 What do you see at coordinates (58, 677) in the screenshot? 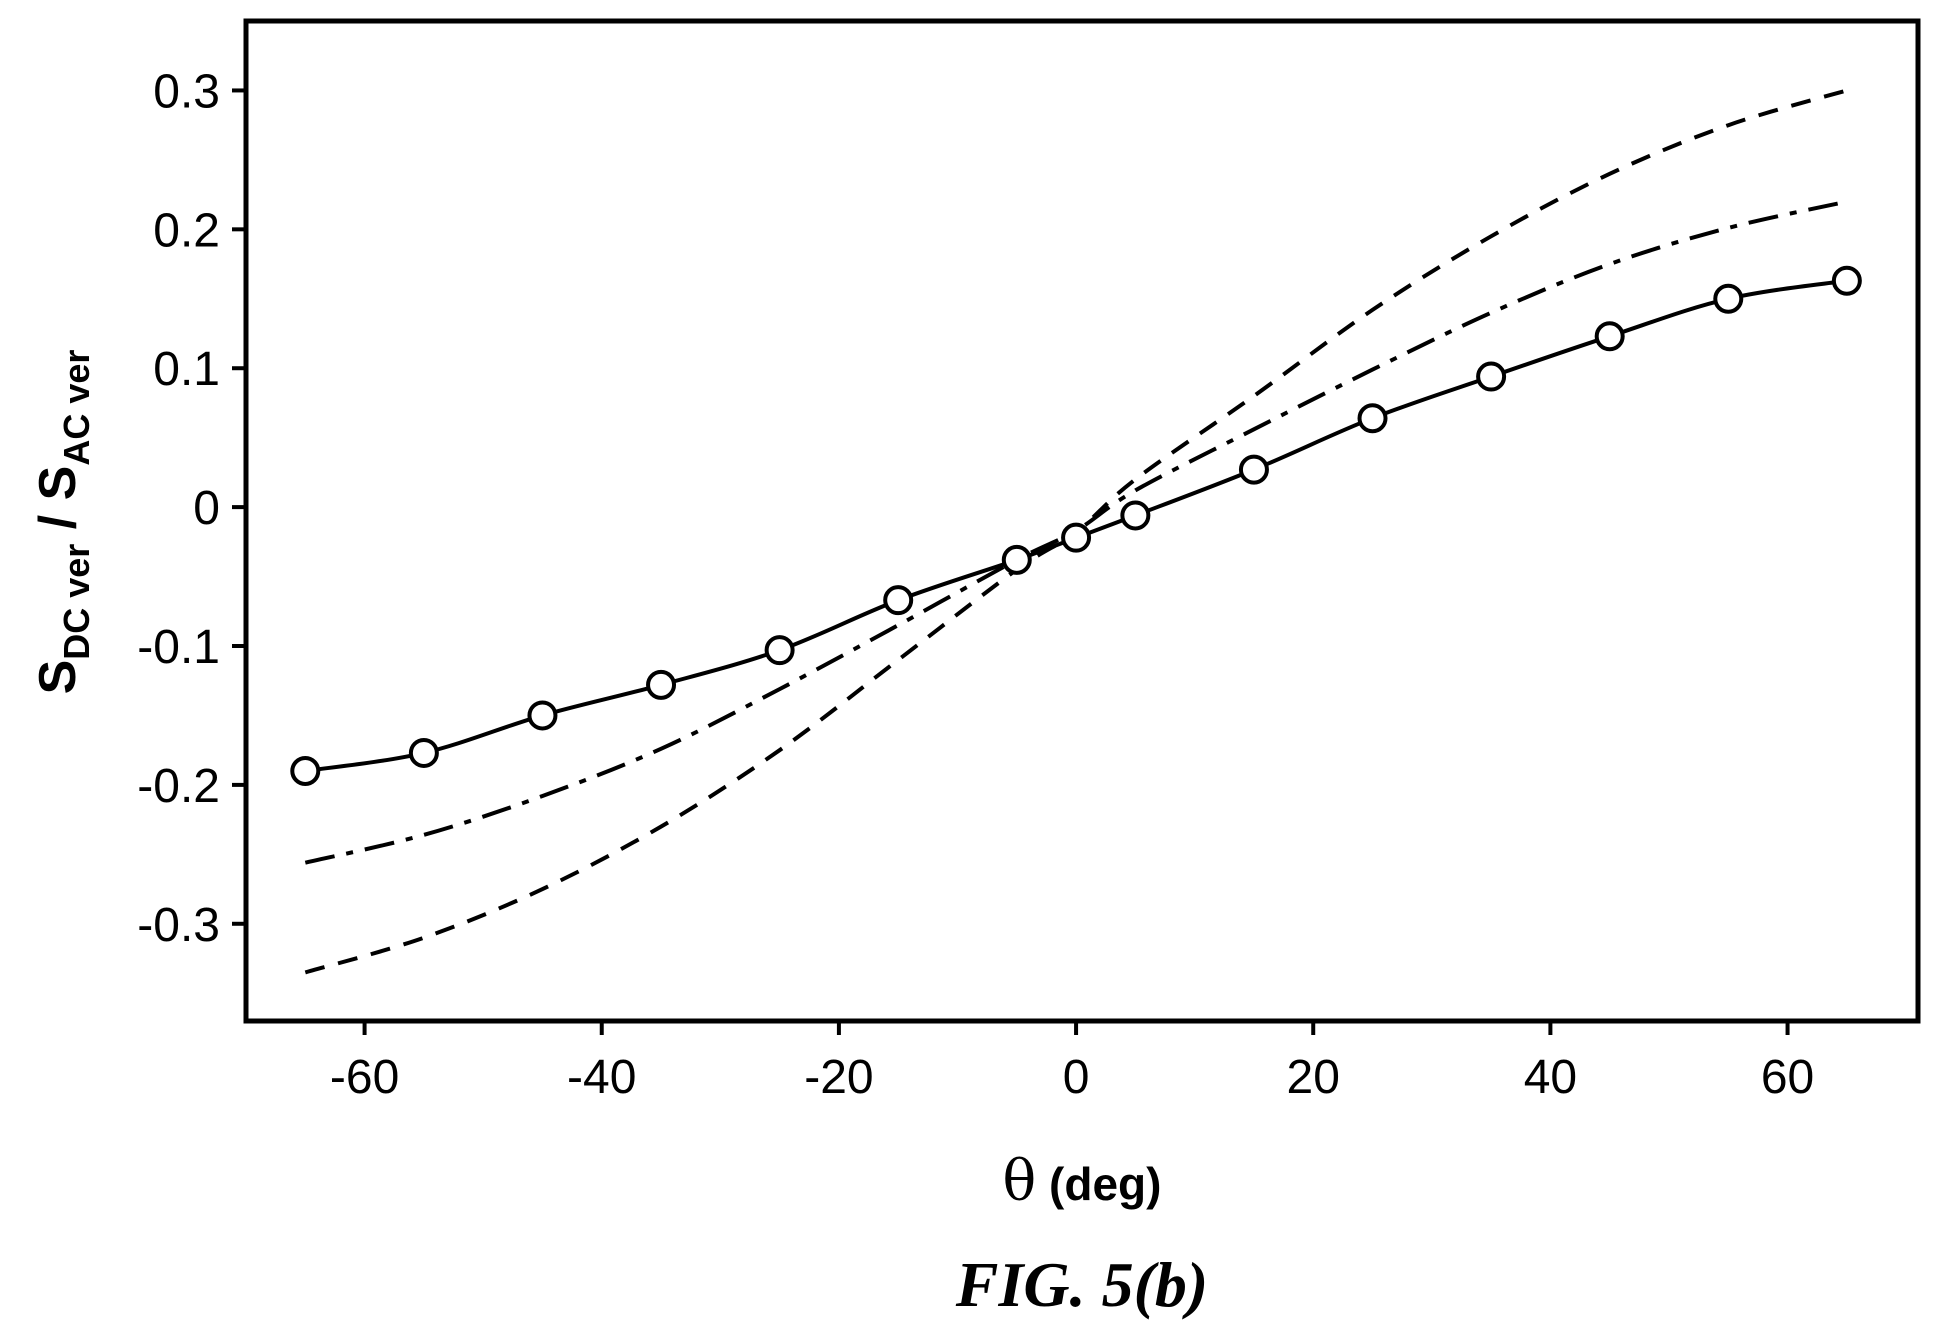
I see `y-axis-title-s1: S` at bounding box center [58, 677].